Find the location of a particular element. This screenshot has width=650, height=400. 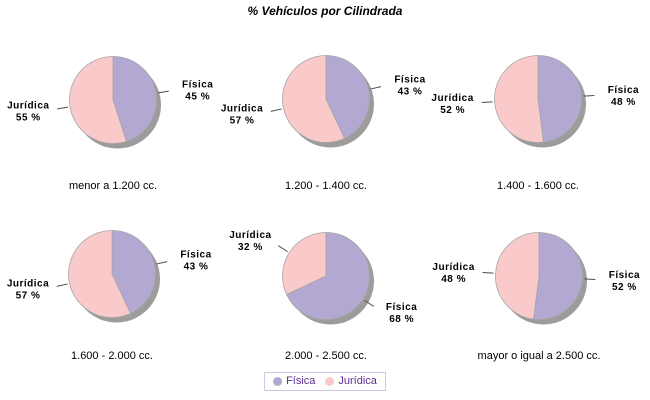

pie-1: Física 43 % Jurídica 57 % 1.200 - 1.400 cc. is located at coordinates (323, 123).